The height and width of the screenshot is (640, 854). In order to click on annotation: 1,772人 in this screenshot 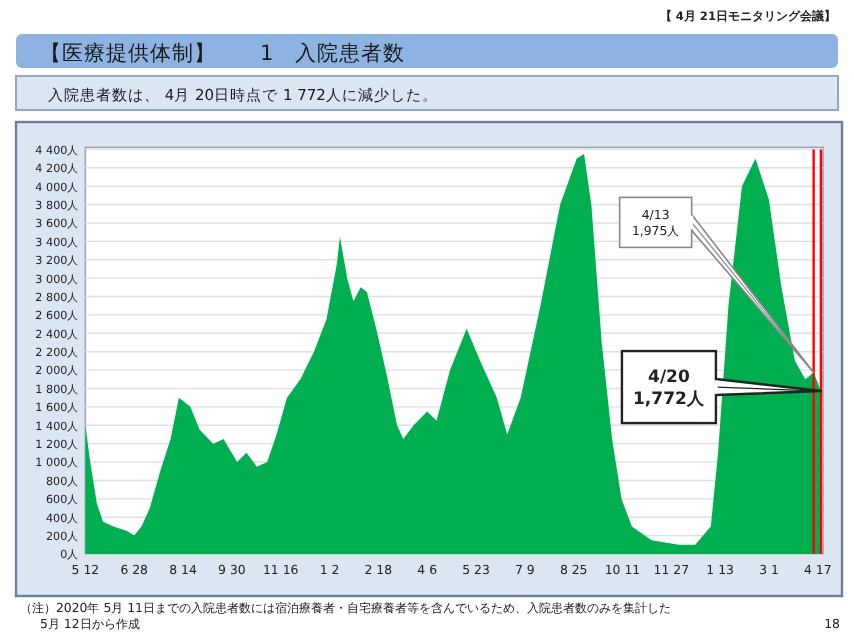, I will do `click(669, 400)`.